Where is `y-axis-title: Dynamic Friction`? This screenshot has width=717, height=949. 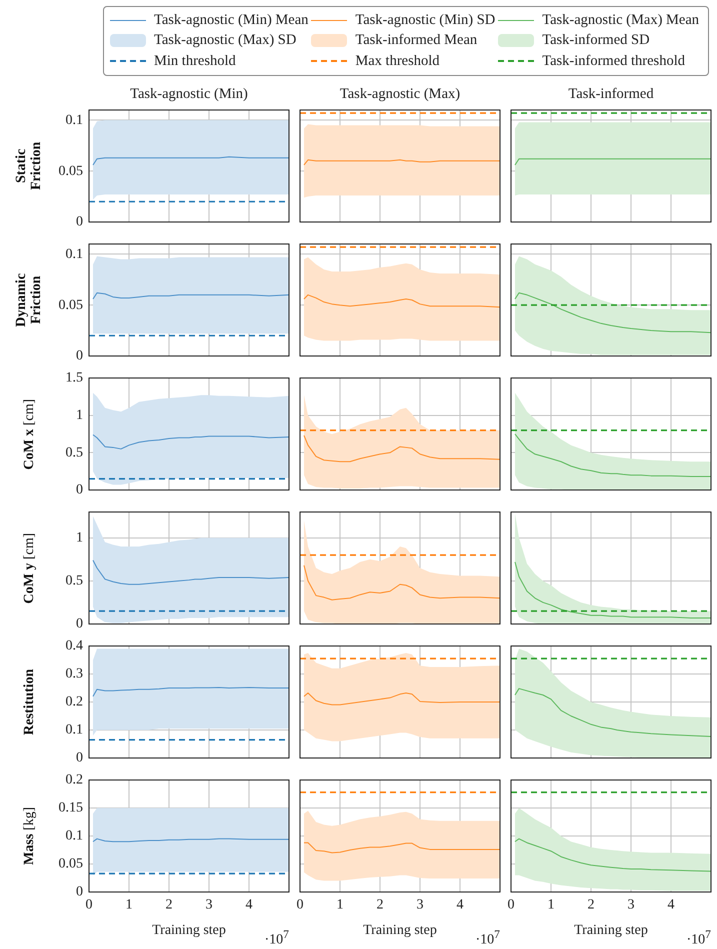
y-axis-title: Dynamic Friction is located at coordinates (29, 300).